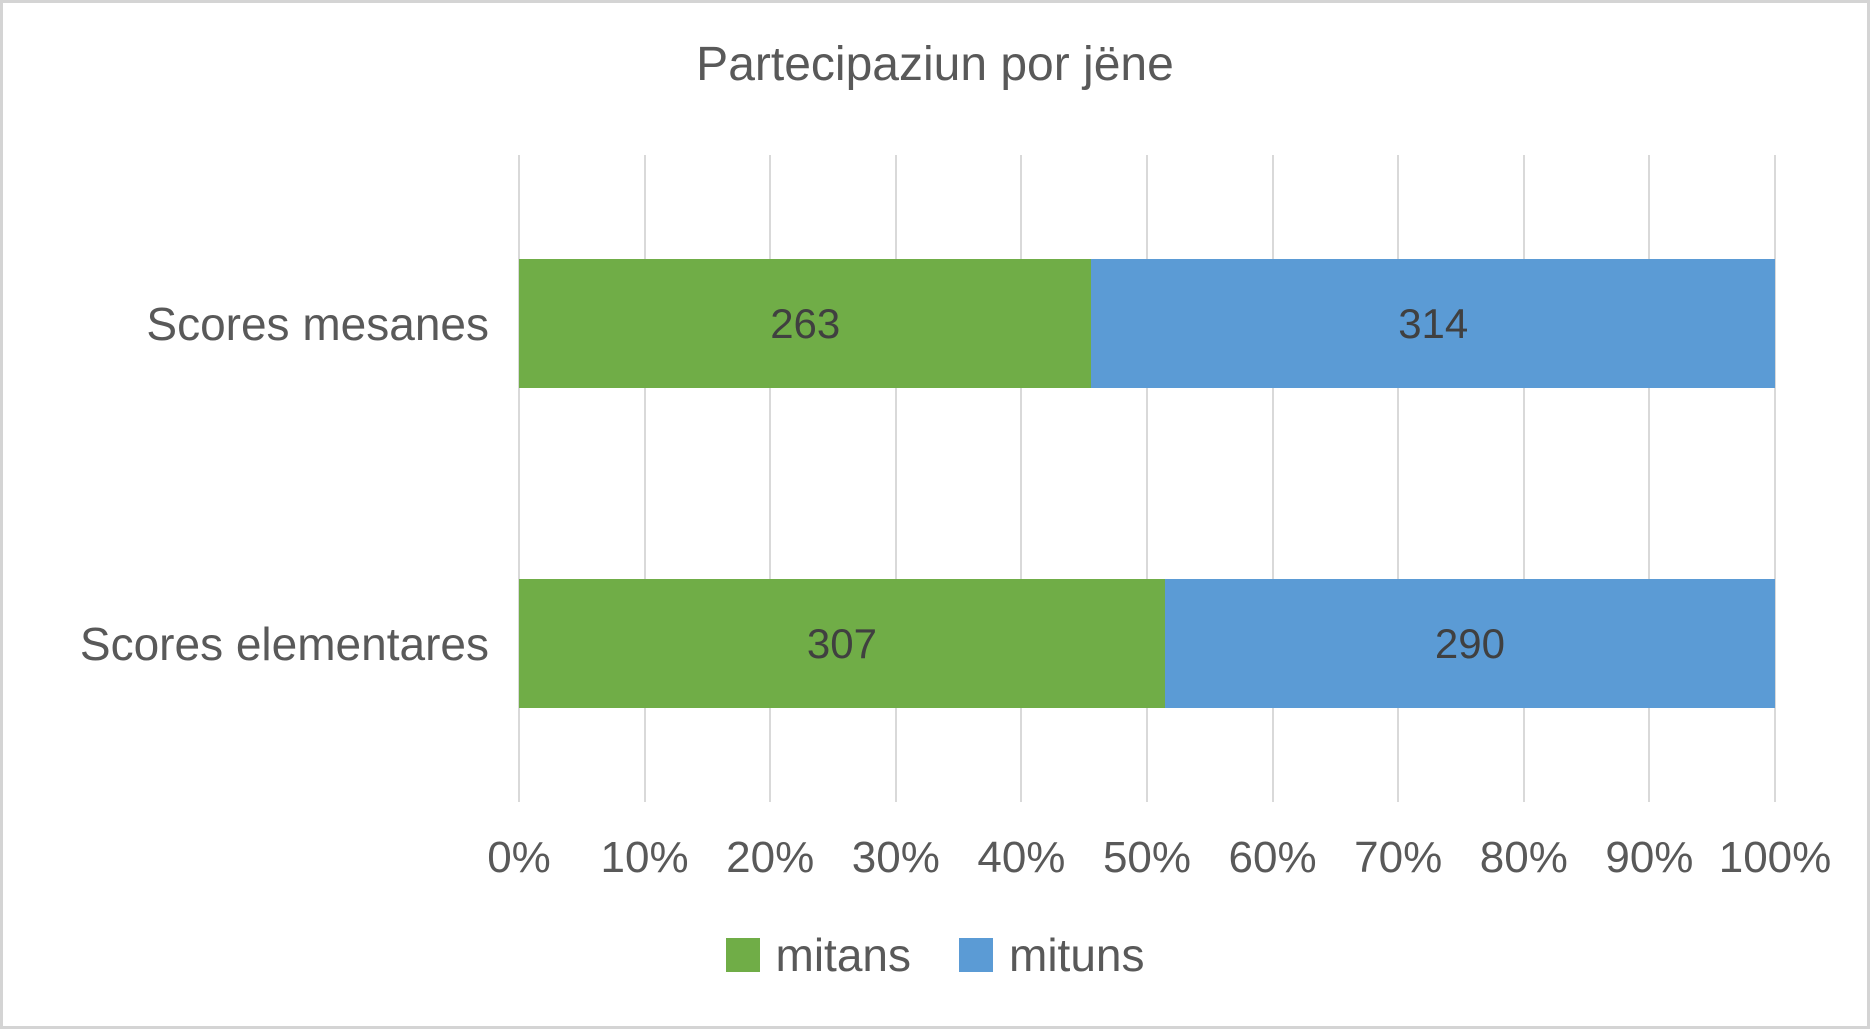 This screenshot has width=1870, height=1029. I want to click on legend: mitans mituns, so click(935, 955).